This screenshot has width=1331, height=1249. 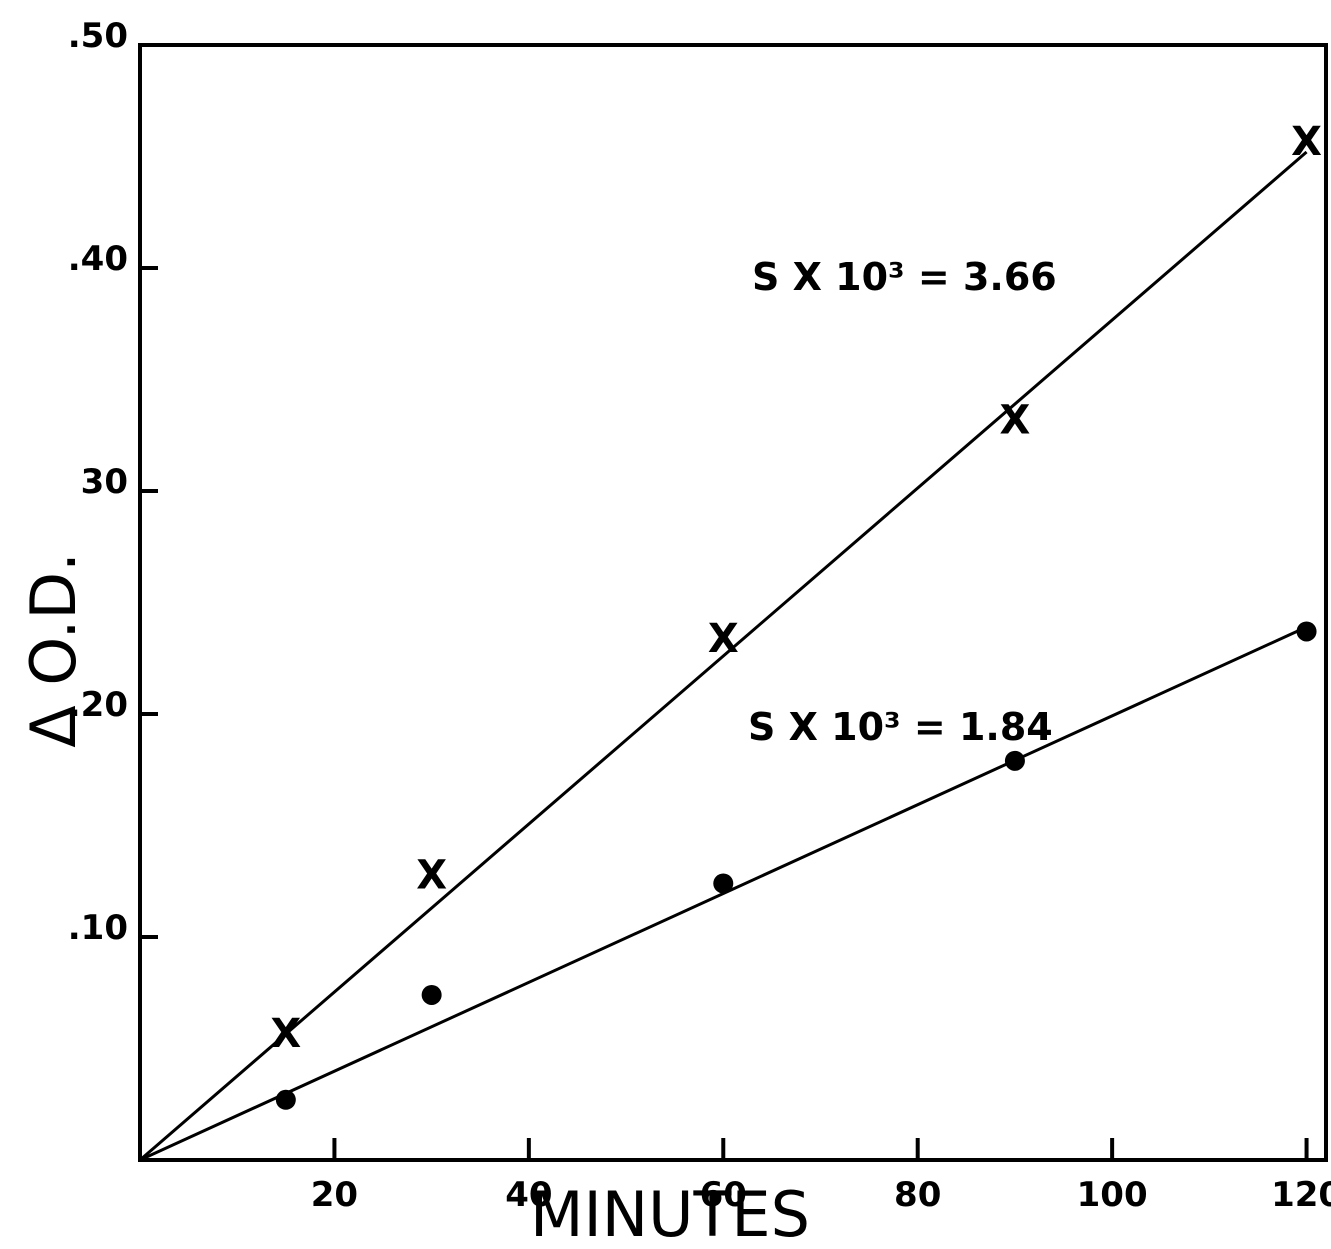 What do you see at coordinates (1112, 1195) in the screenshot?
I see `x-tick-label: 100` at bounding box center [1112, 1195].